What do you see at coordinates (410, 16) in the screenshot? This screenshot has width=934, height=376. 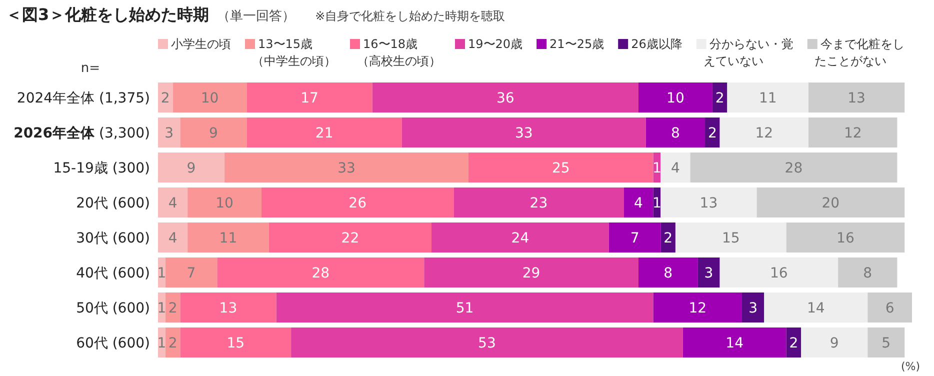 I see `text: ※自身で化粧をし始めた時期を聴取` at bounding box center [410, 16].